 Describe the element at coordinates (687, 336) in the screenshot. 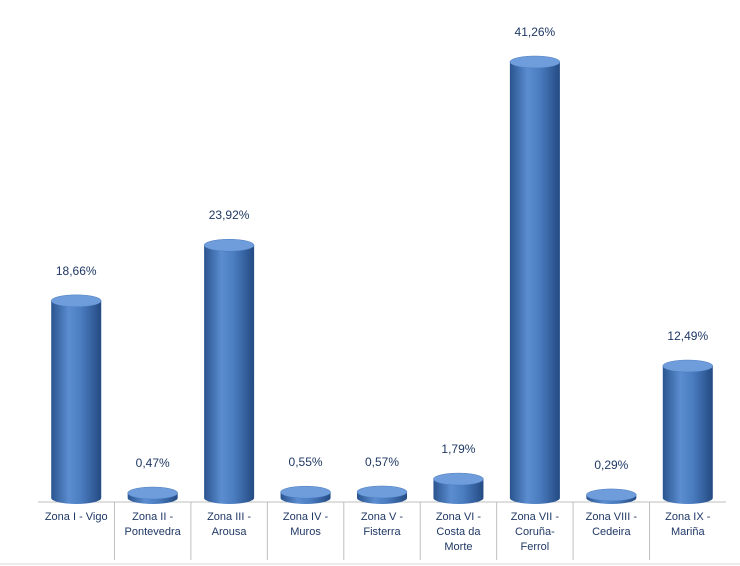

I see `value-label: 12,49%` at that location.